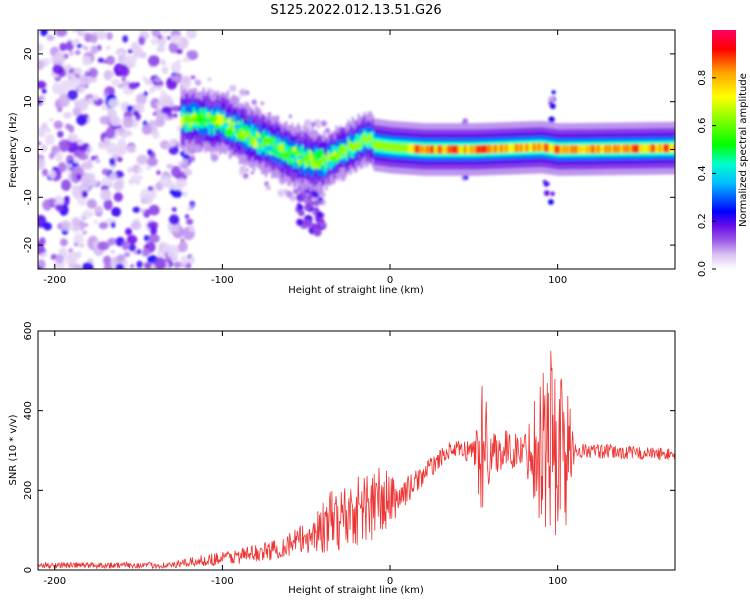 The width and height of the screenshot is (750, 600). I want to click on snr-xlabel: Height of straight line (km), so click(356, 590).